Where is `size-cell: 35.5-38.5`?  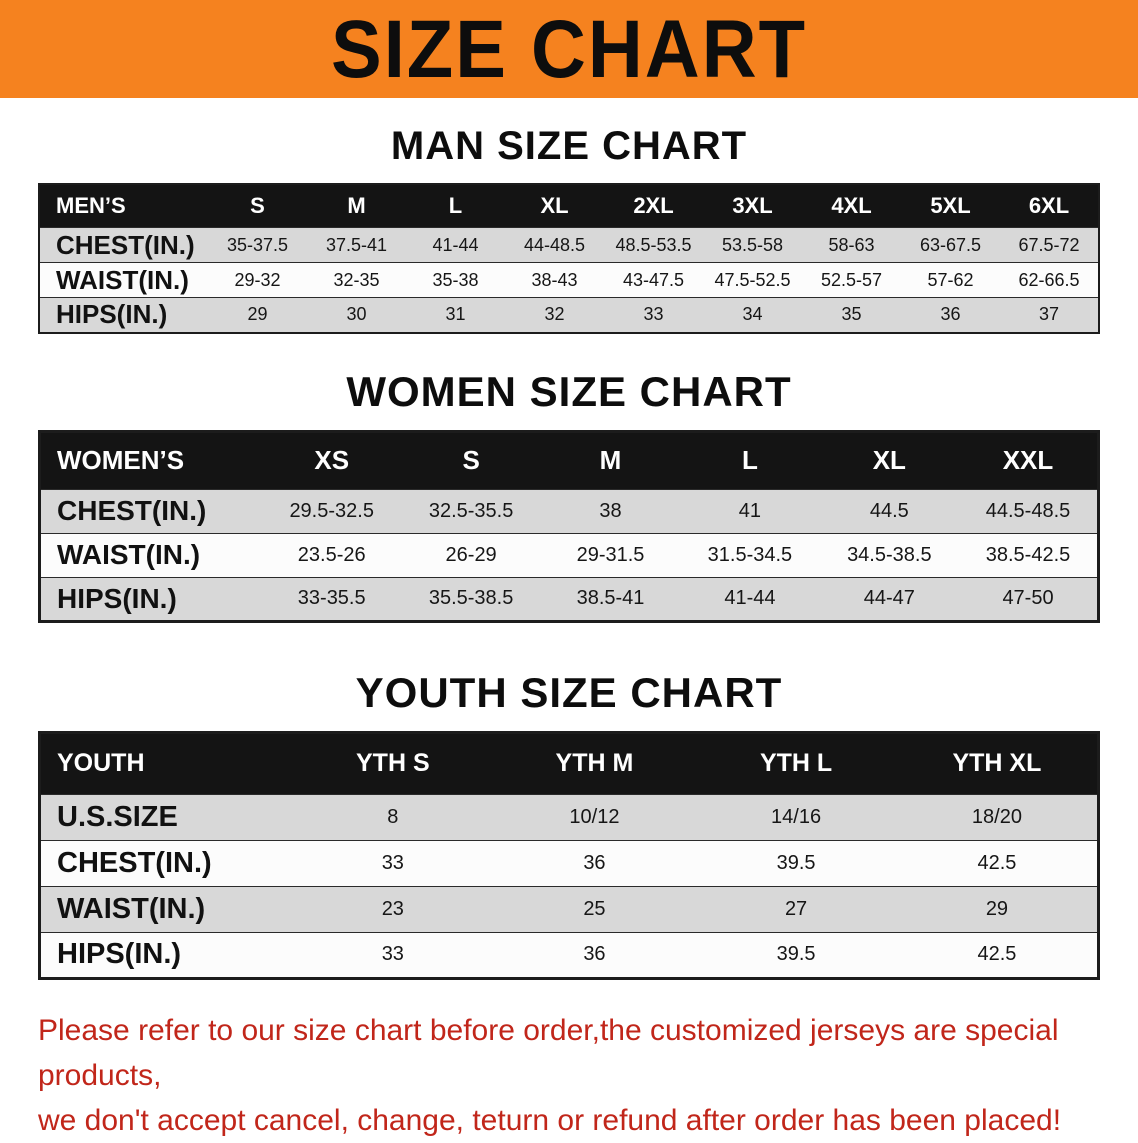 size-cell: 35.5-38.5 is located at coordinates (471, 598).